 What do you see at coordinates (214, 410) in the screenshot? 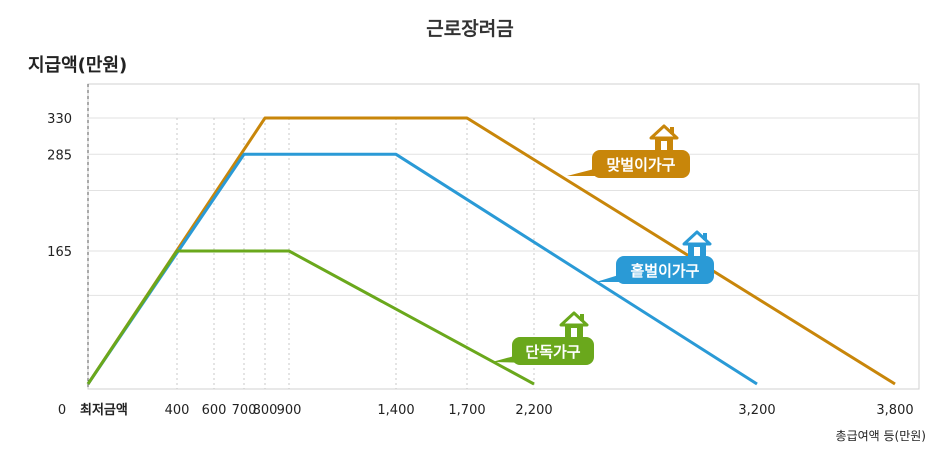
I see `x-tick-label: 600` at bounding box center [214, 410].